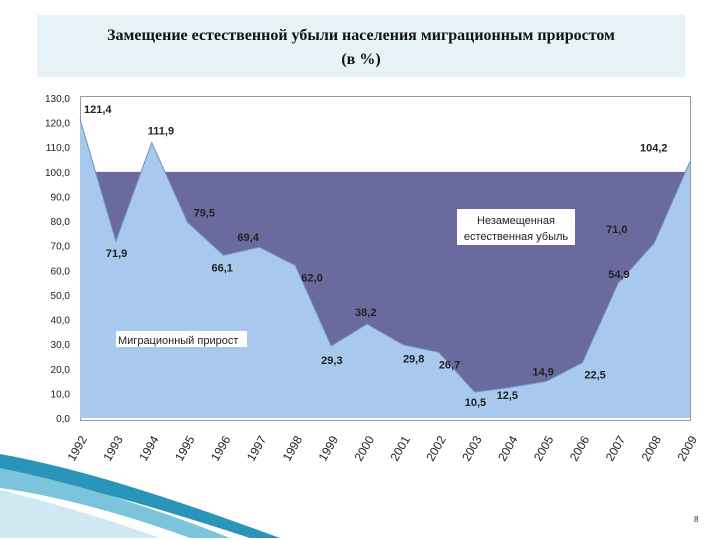 This screenshot has height=540, width=720. I want to click on data-label: 22,5, so click(594, 376).